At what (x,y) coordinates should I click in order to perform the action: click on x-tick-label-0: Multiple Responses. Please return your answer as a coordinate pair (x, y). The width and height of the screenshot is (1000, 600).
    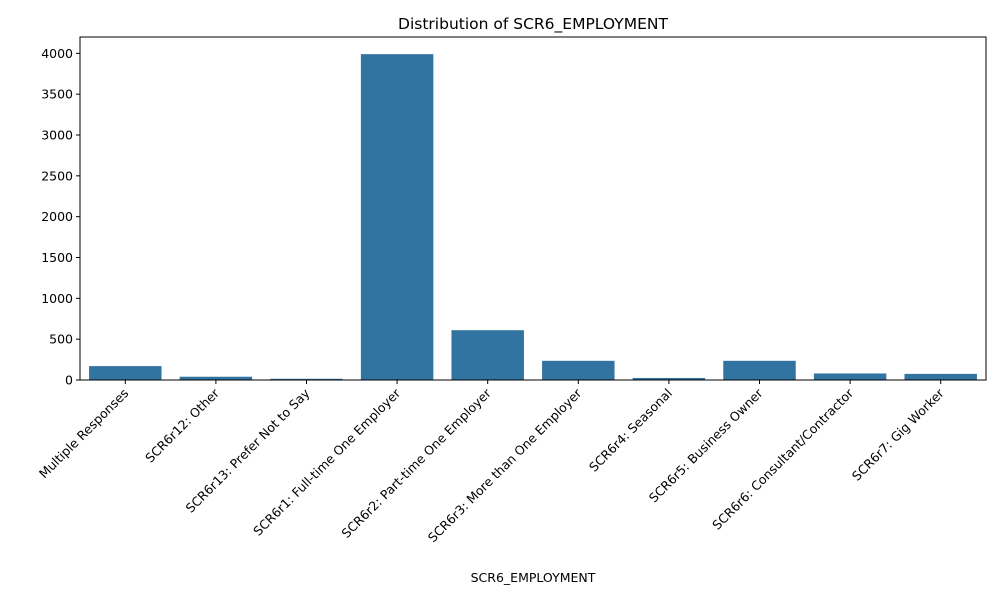
    Looking at the image, I should click on (84, 434).